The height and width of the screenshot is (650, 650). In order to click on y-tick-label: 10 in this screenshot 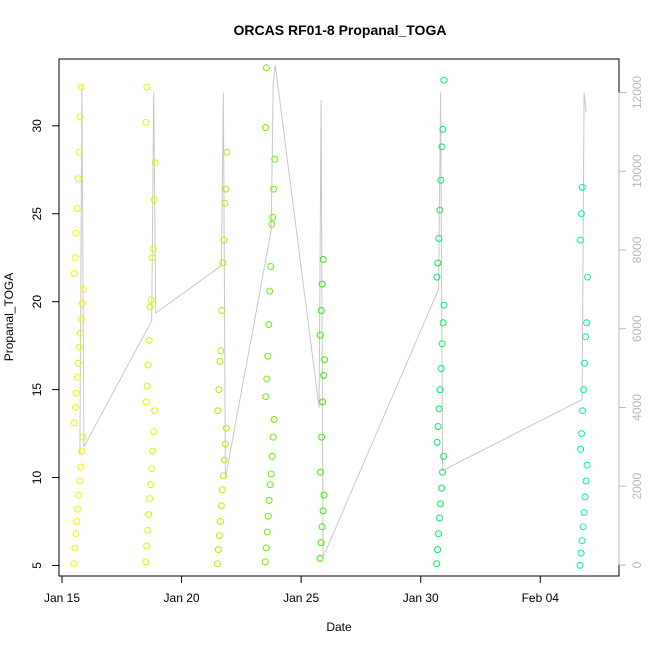, I will do `click(37, 478)`.